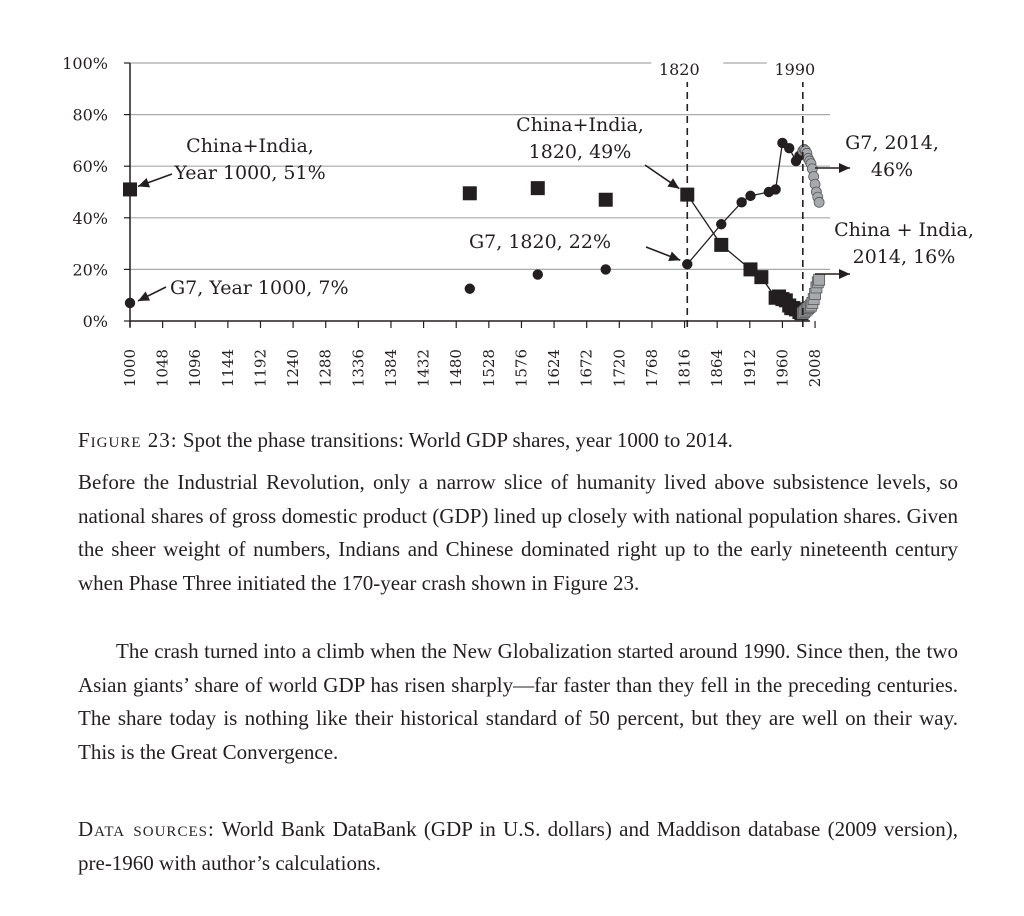  What do you see at coordinates (90, 269) in the screenshot?
I see `y-tick-label: 20%` at bounding box center [90, 269].